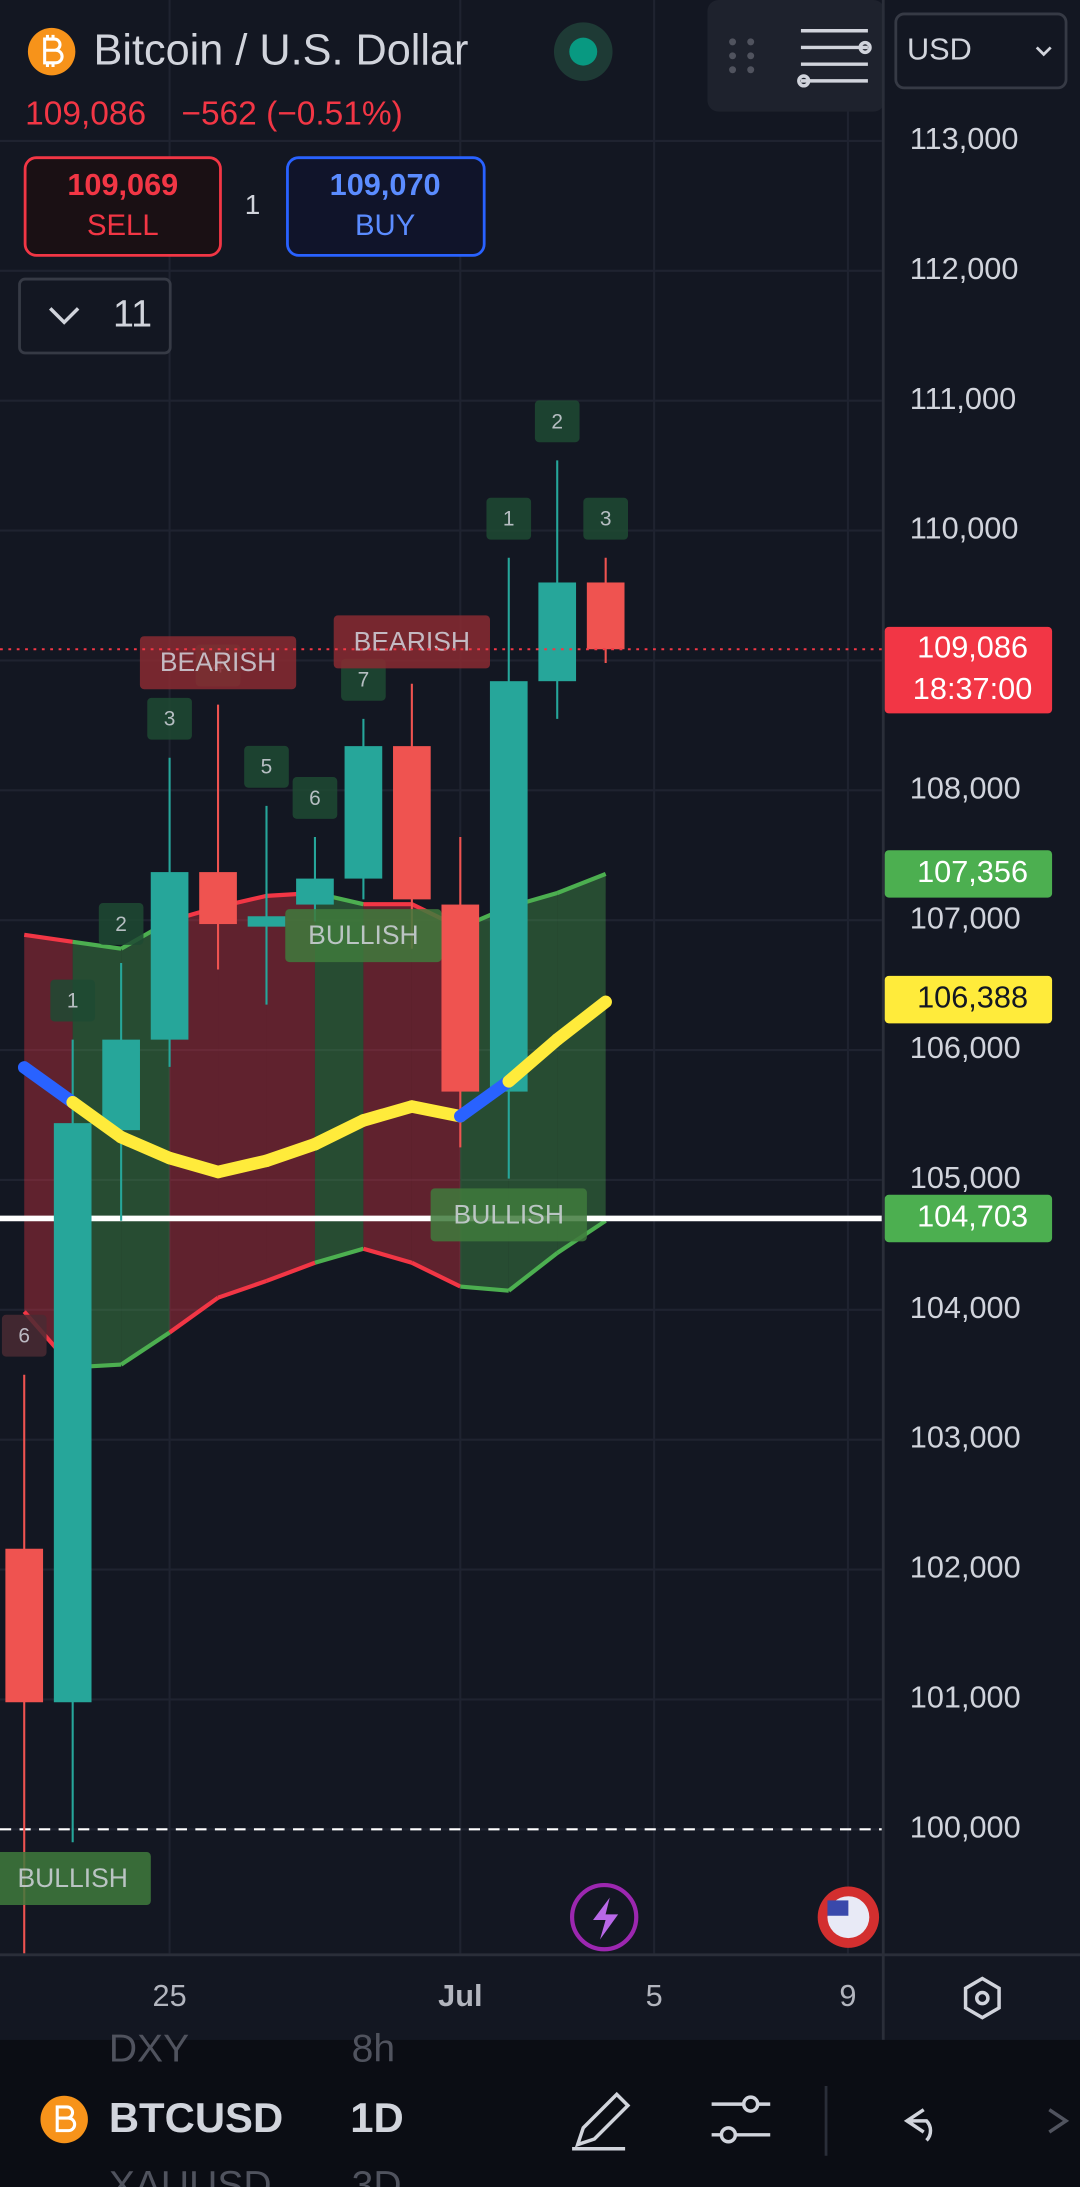 Image resolution: width=1080 pixels, height=2187 pixels. Describe the element at coordinates (122, 206) in the screenshot. I see `sell-button` at that location.